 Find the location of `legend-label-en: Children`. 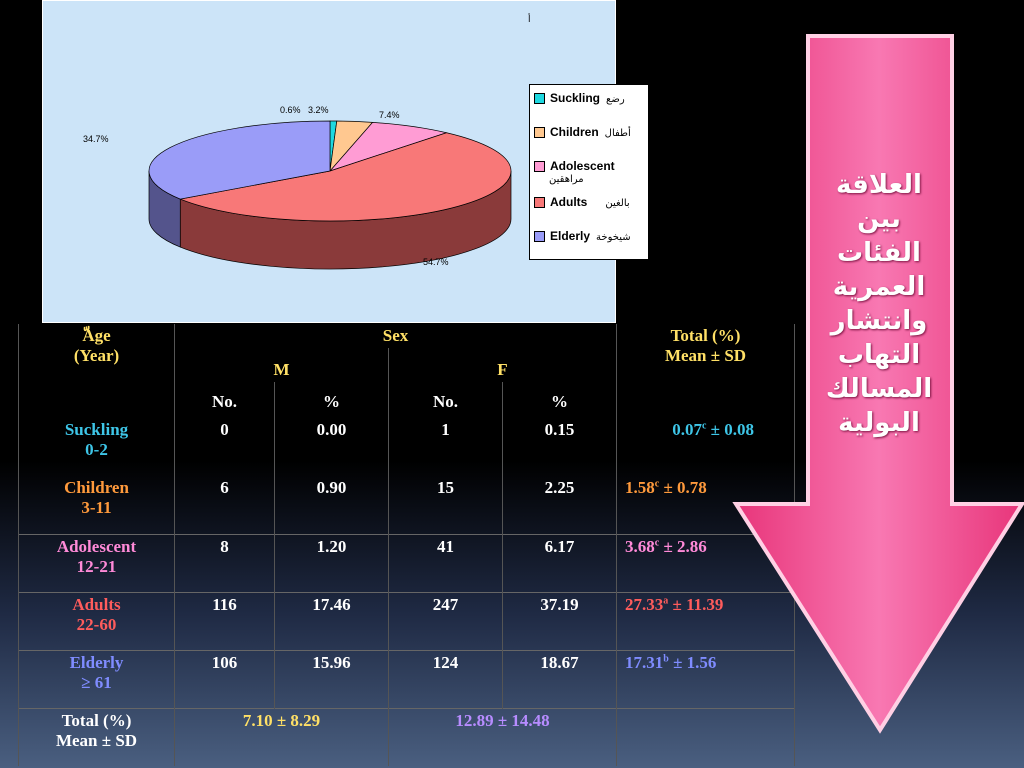

legend-label-en: Children is located at coordinates (574, 132).